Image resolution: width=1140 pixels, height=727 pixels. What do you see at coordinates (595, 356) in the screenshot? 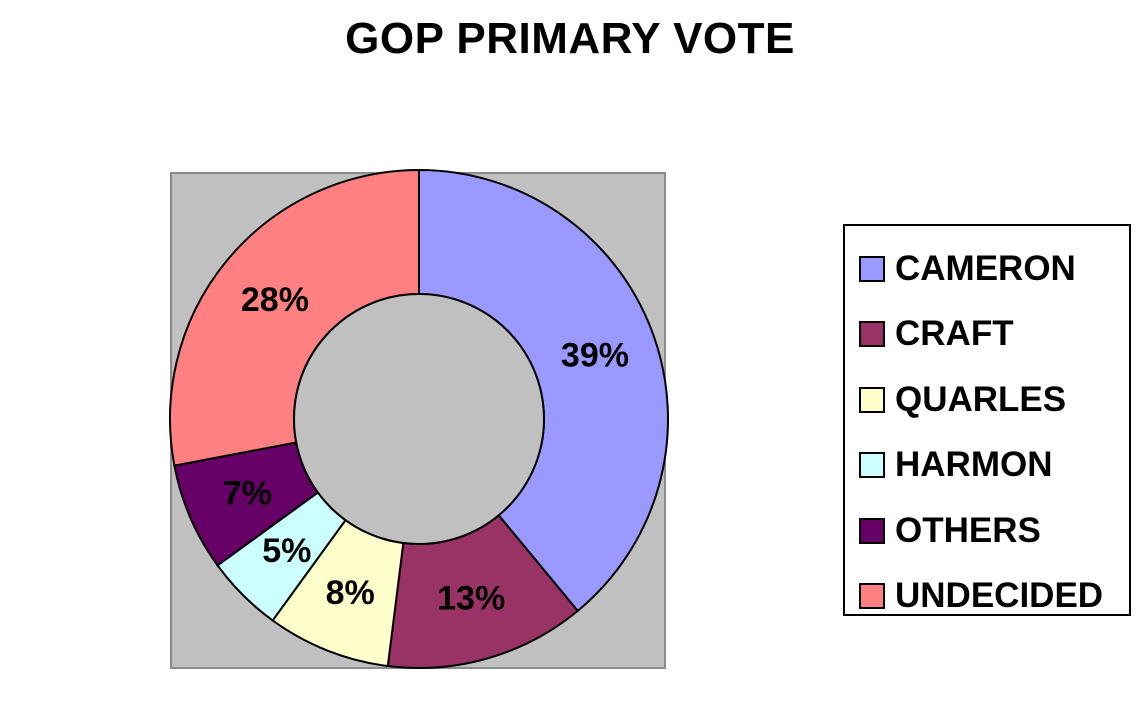
I see `data-label-cameron: 39%` at bounding box center [595, 356].